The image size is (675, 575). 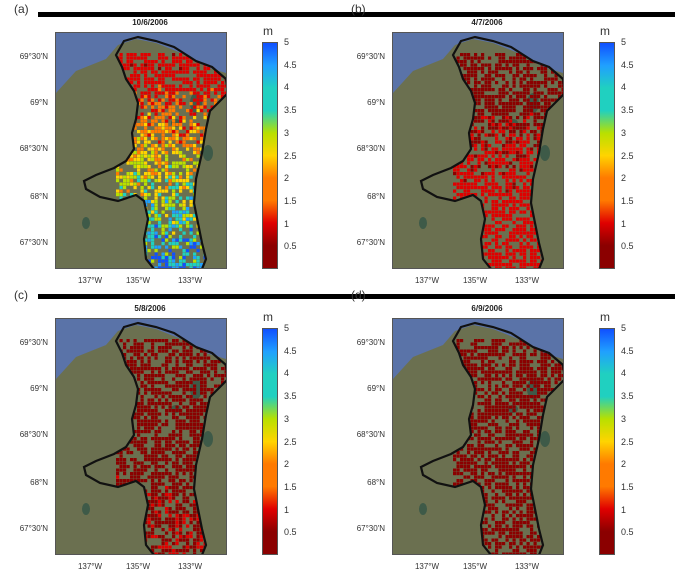 I want to click on panel-label: (b), so click(x=358, y=9).